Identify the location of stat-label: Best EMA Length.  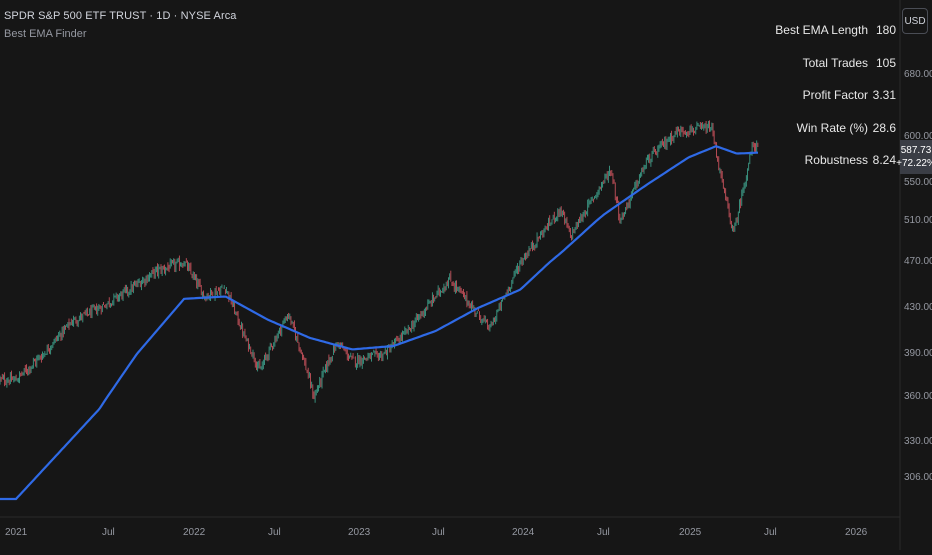
(821, 30).